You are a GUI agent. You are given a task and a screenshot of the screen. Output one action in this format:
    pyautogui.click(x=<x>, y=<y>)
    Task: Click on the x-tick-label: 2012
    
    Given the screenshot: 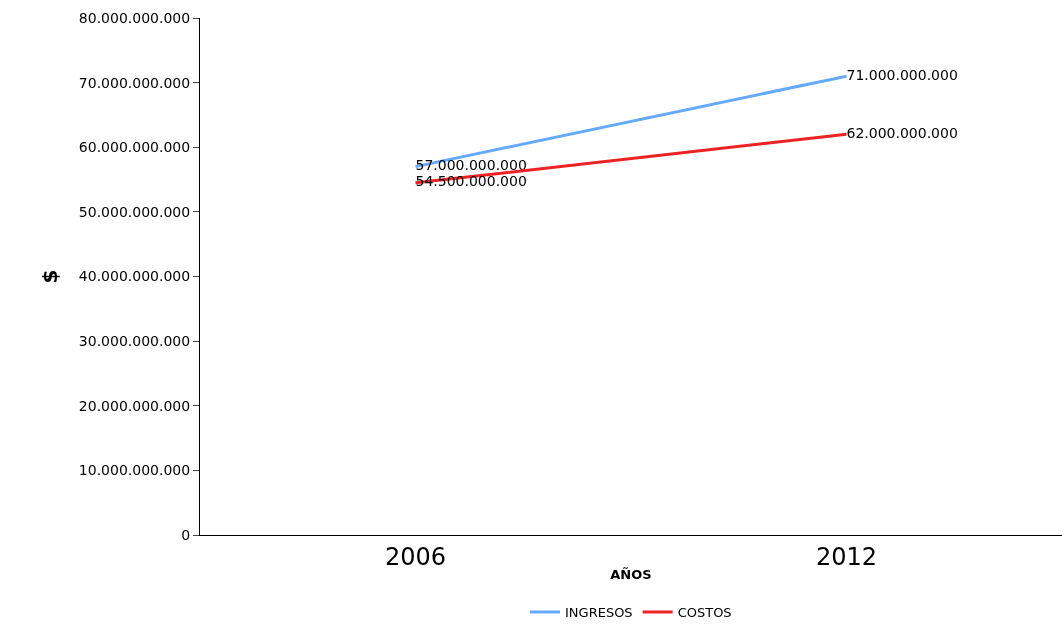 What is the action you would take?
    pyautogui.click(x=846, y=556)
    